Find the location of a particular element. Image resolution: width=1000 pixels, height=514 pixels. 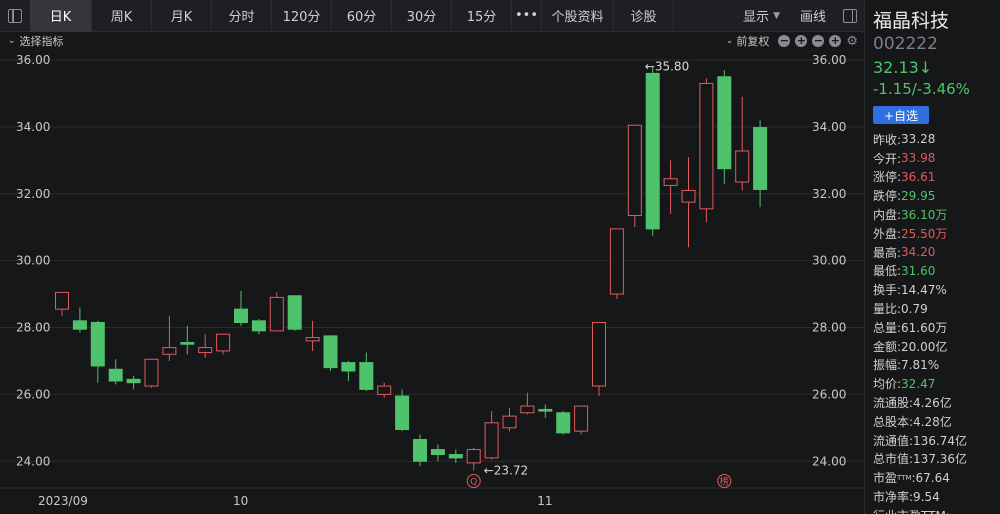

y-tick-label-left: 32.00 is located at coordinates (33, 194).